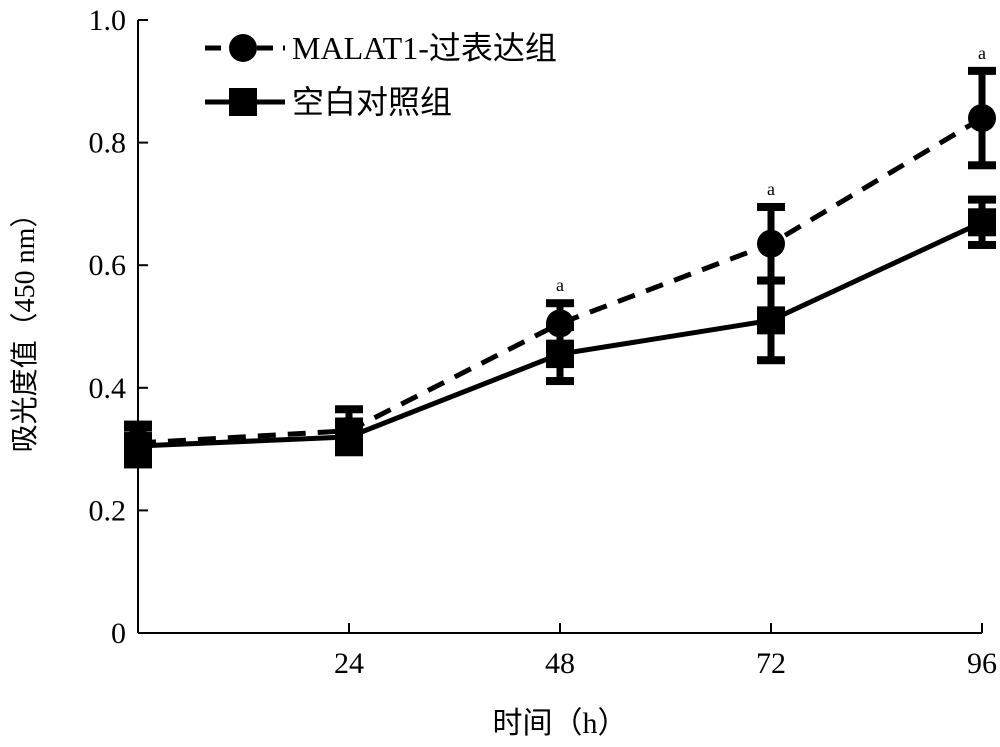 The image size is (1000, 747). What do you see at coordinates (108, 265) in the screenshot?
I see `y-tick-label: 0.6` at bounding box center [108, 265].